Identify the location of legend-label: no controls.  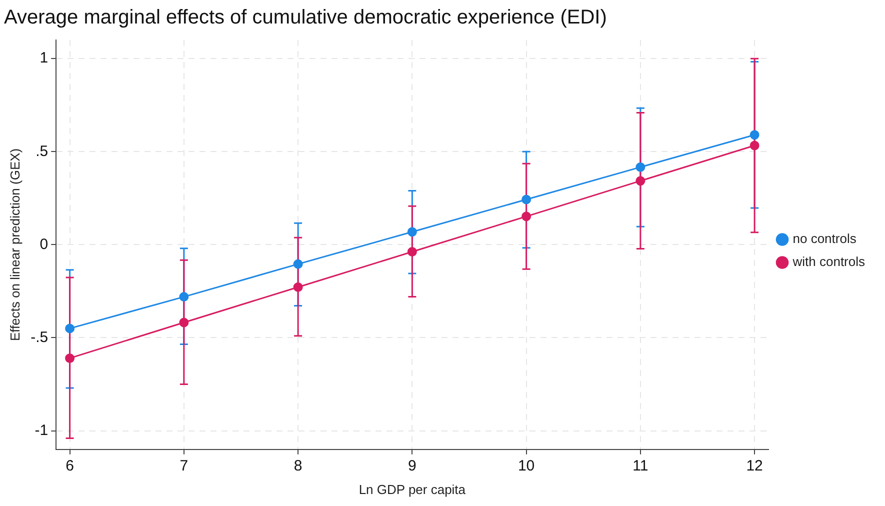
(824, 238).